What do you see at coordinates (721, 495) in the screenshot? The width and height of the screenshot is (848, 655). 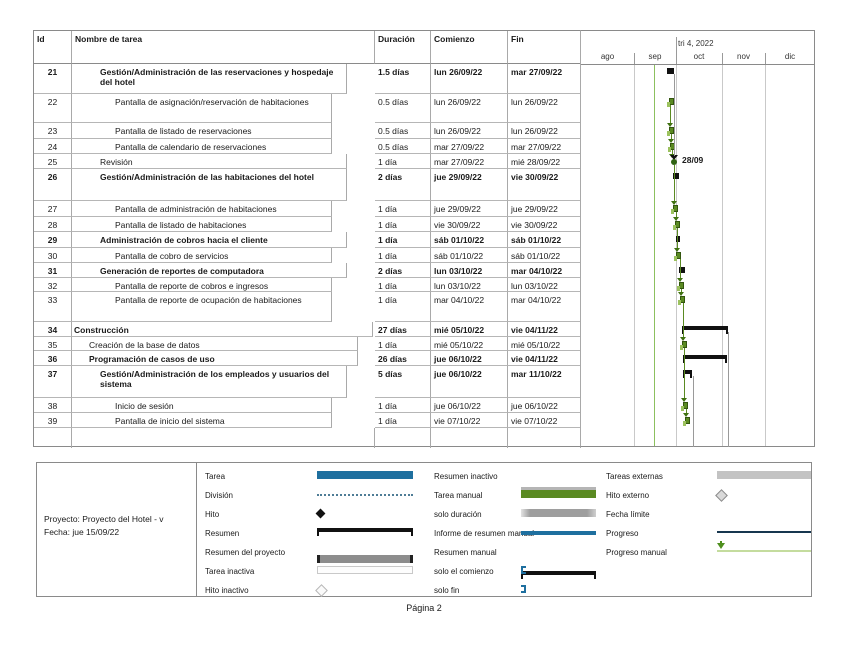 I see `diamond-ext-swatch` at bounding box center [721, 495].